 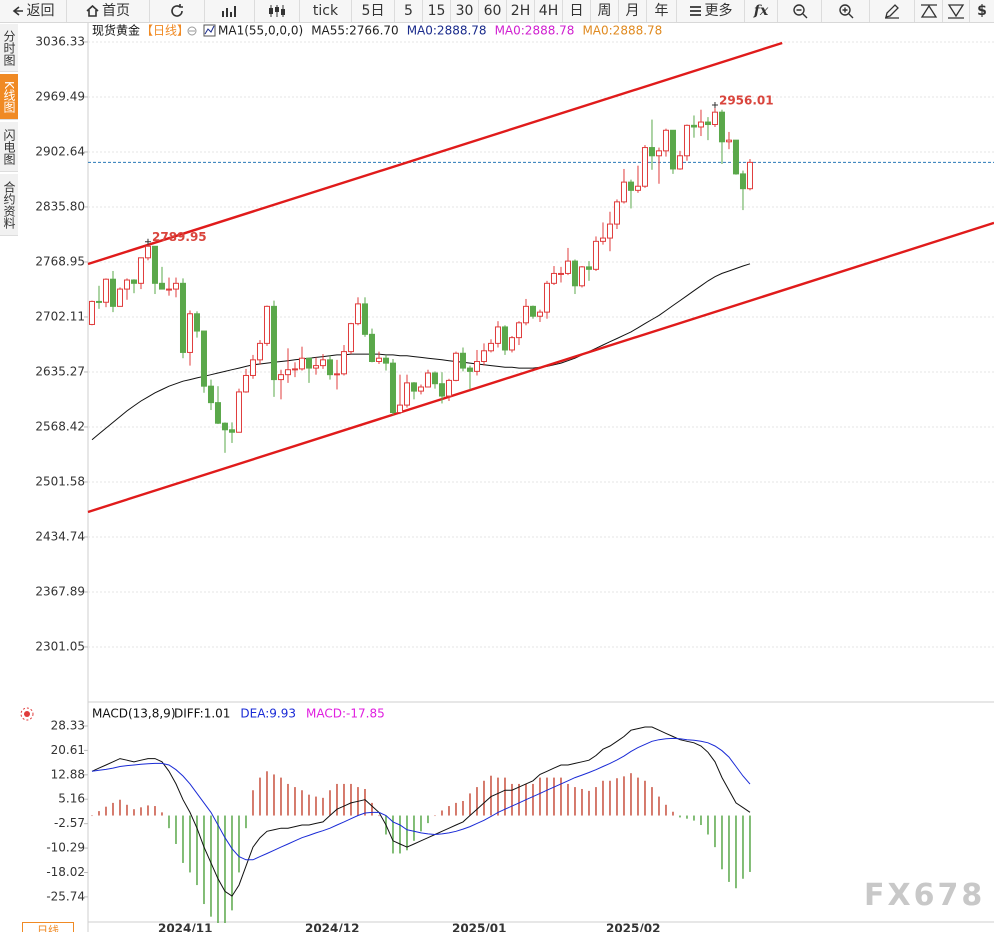 What do you see at coordinates (277, 11) in the screenshot?
I see `candle-button` at bounding box center [277, 11].